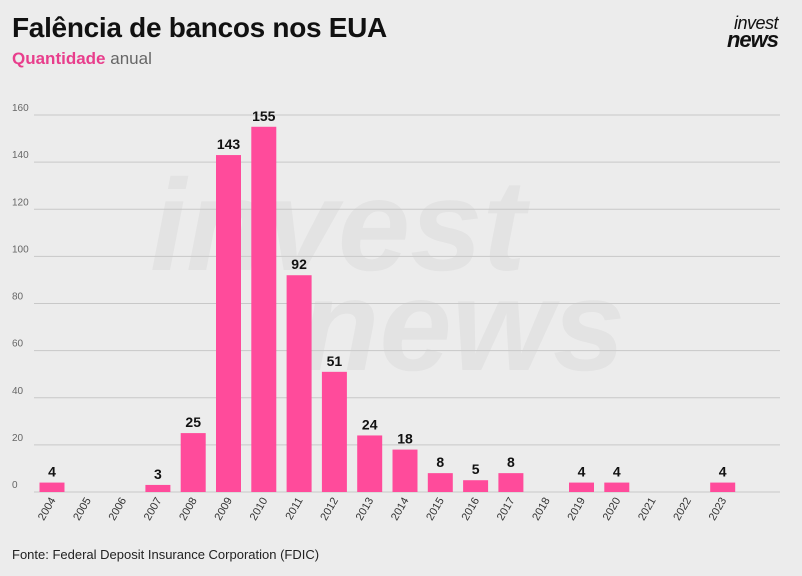  What do you see at coordinates (365, 509) in the screenshot?
I see `x-tick-label: 2013` at bounding box center [365, 509].